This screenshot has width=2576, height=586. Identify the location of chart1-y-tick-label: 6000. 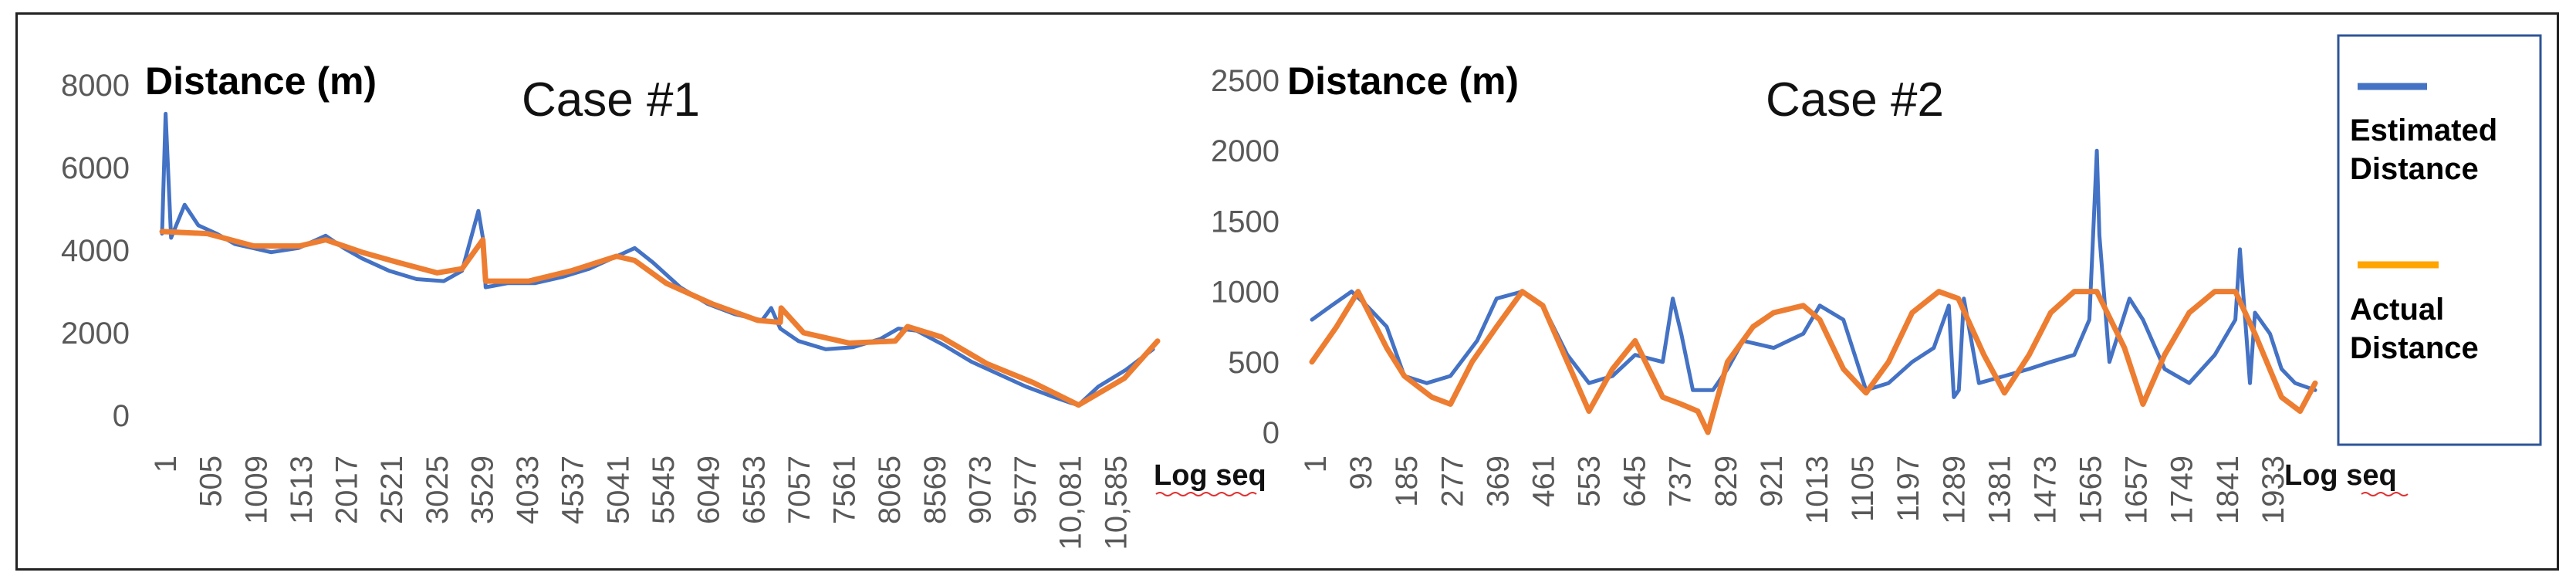
(95, 168).